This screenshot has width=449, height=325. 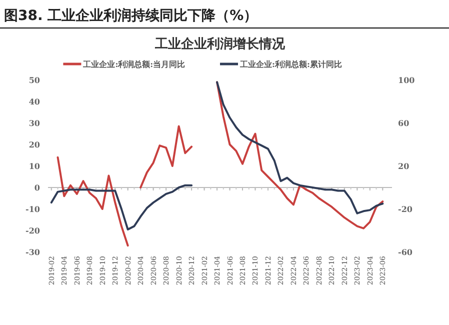 I want to click on legend-label: 工业企业:利润总额:累计同比, so click(x=290, y=64).